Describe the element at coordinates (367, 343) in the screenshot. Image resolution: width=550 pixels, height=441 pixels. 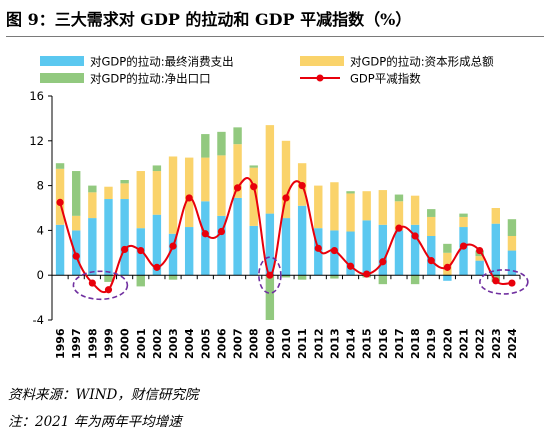
I see `x-tick-label-2015: 2015` at that location.